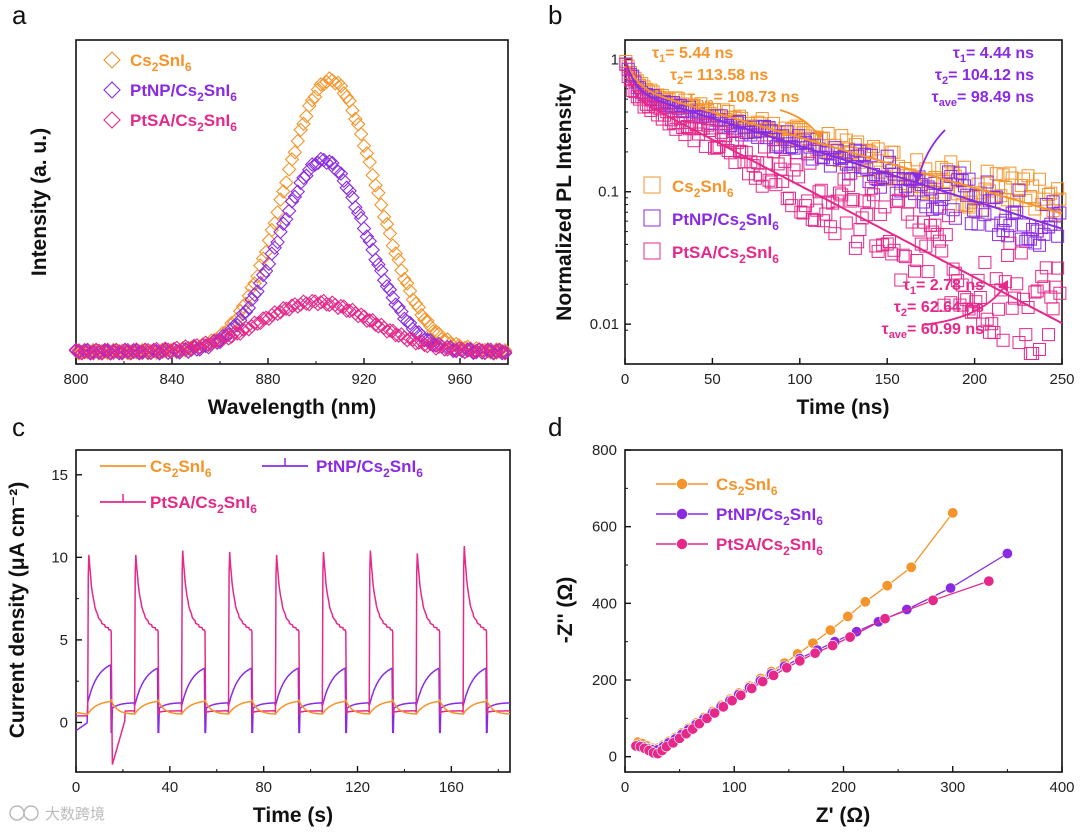 The height and width of the screenshot is (837, 1080). I want to click on panel-b-annotation-value: = 60.99 ns, so click(945, 329).